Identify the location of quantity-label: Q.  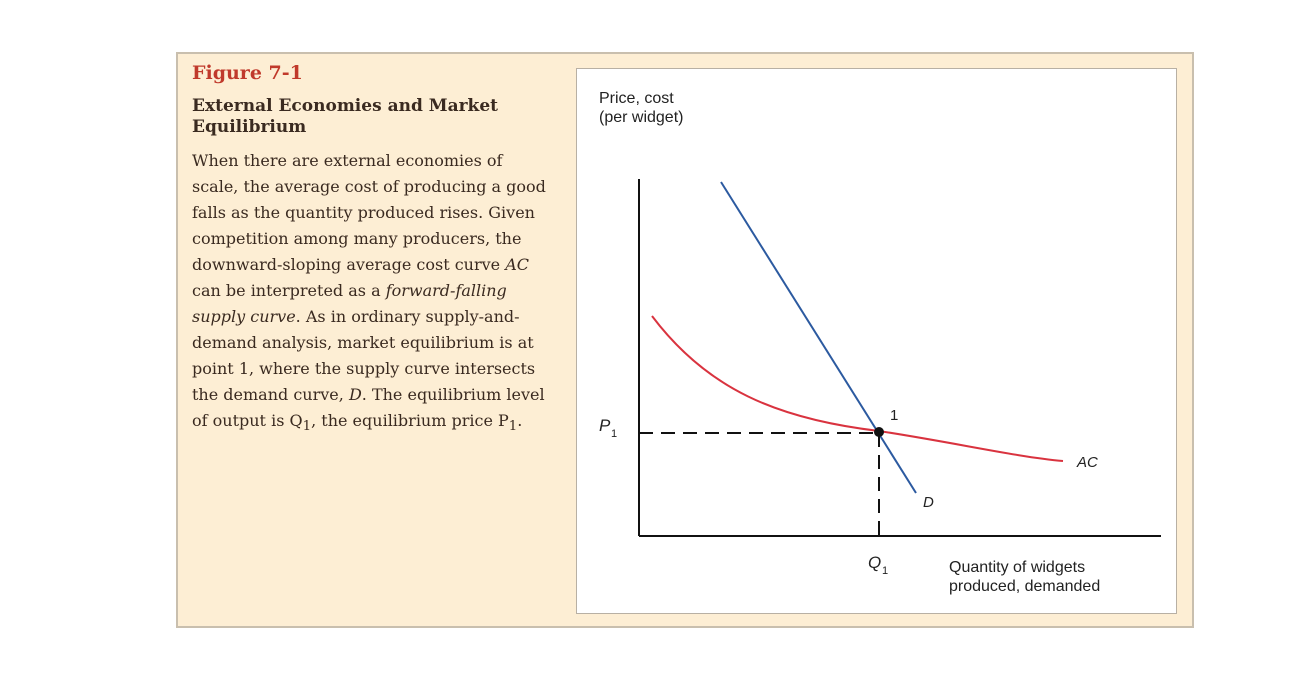
(874, 562).